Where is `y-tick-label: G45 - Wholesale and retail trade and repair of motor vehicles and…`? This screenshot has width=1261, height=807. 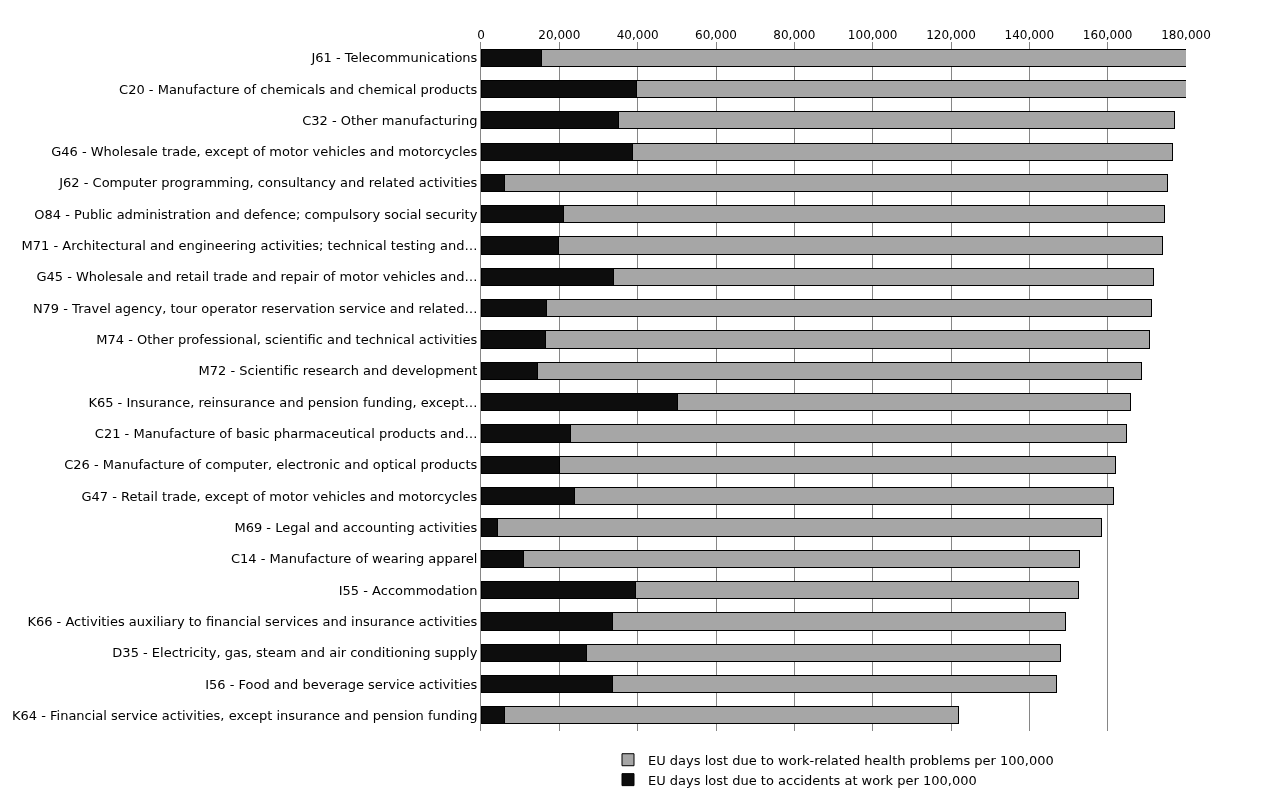
y-tick-label: G45 - Wholesale and retail trade and repair of motor vehicles and… is located at coordinates (257, 277).